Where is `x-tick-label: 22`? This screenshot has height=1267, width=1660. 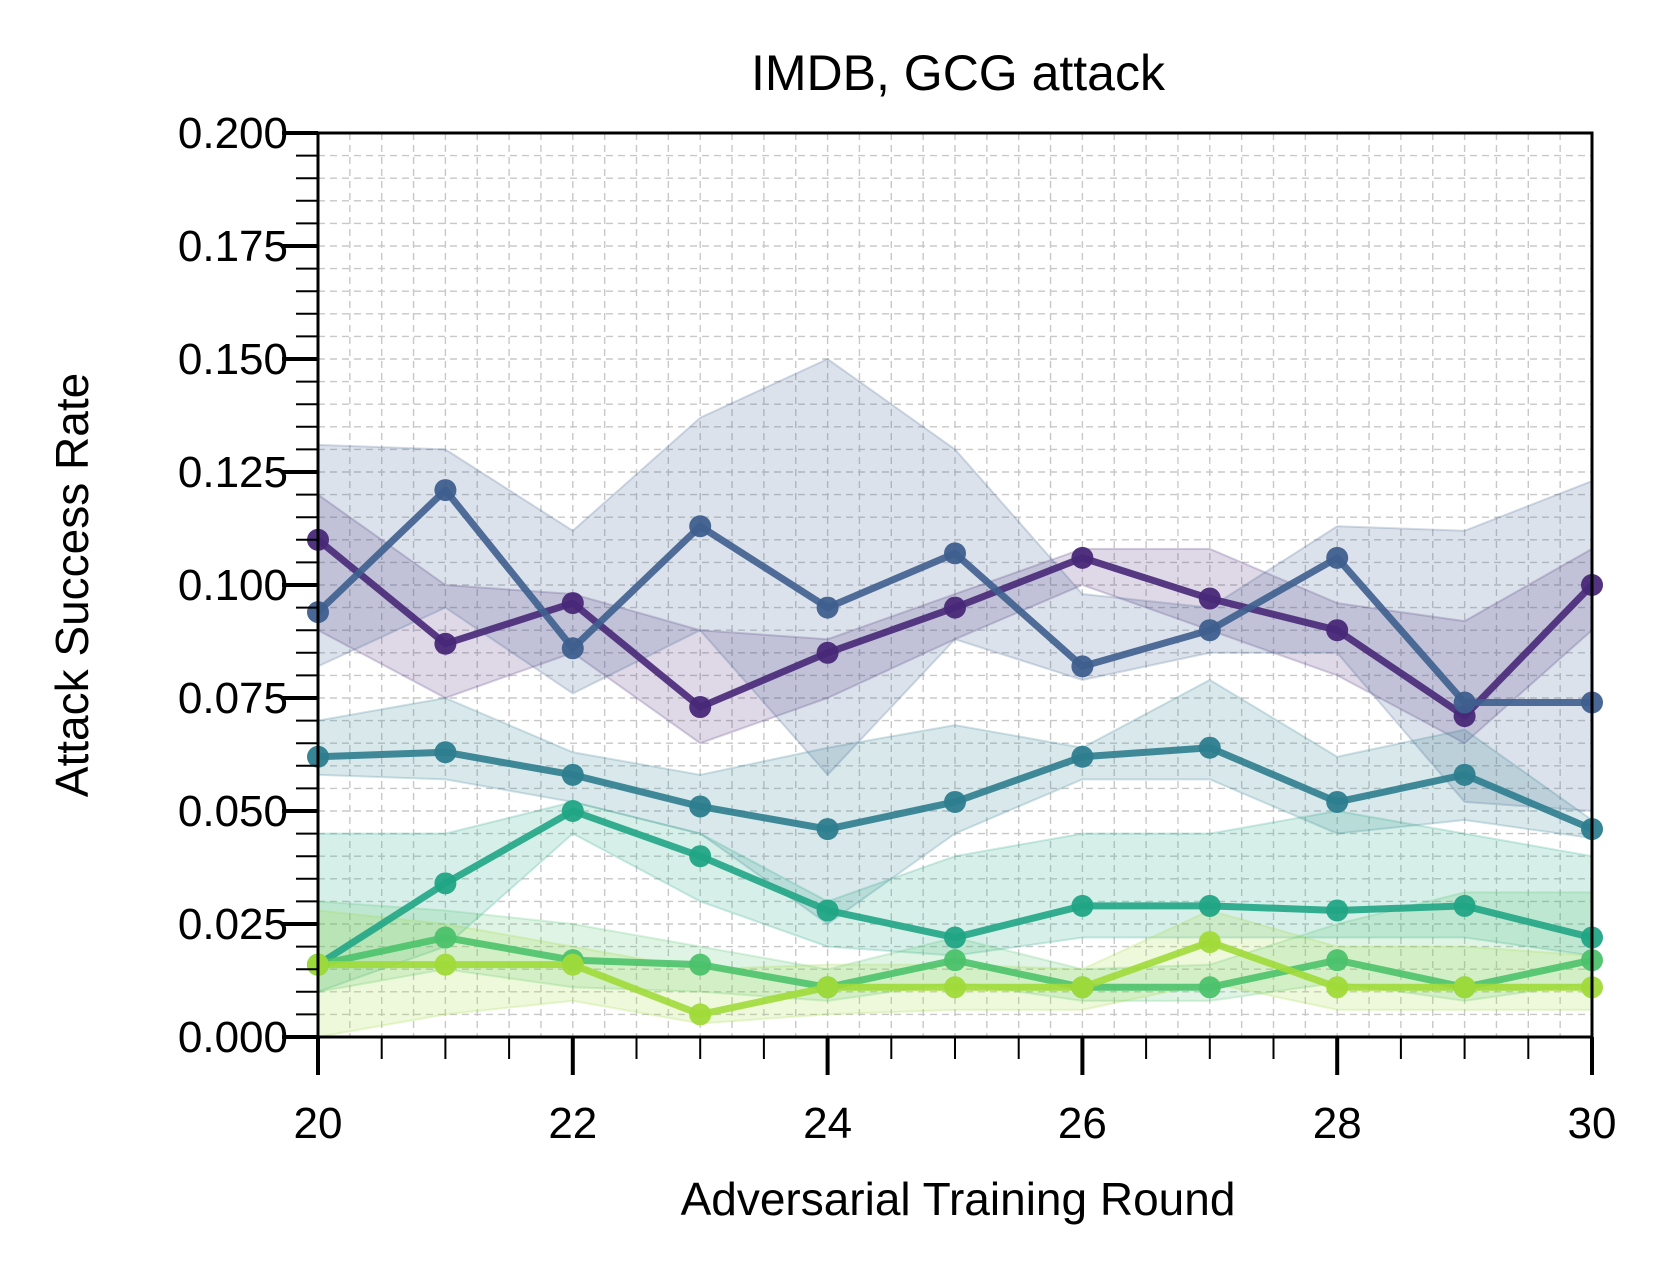
x-tick-label: 22 is located at coordinates (572, 1123).